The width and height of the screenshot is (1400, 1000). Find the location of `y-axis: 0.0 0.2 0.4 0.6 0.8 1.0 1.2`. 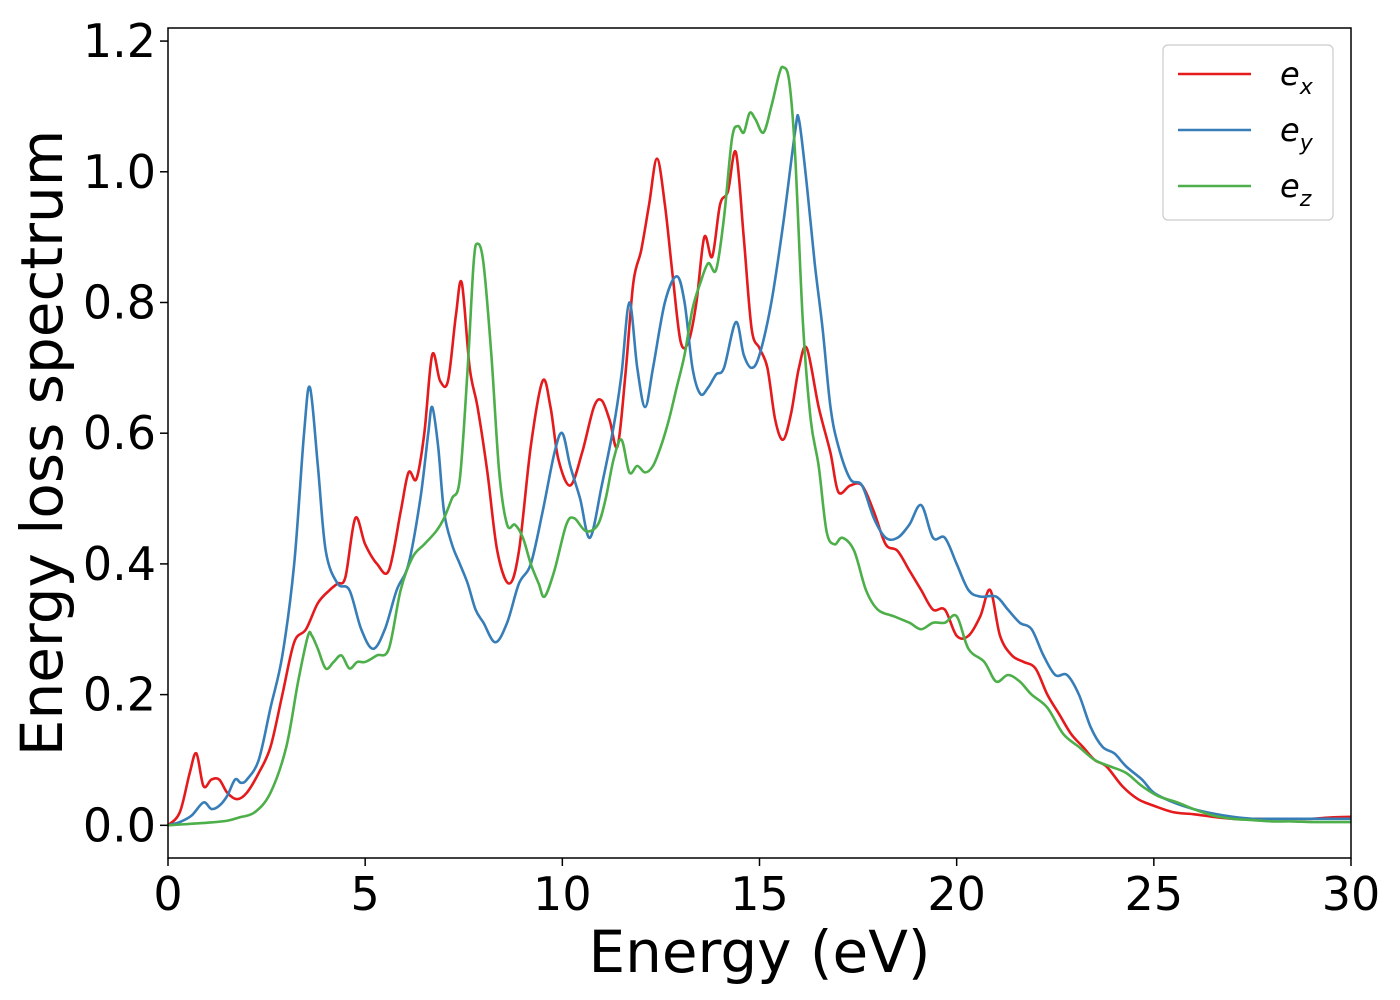

y-axis: 0.0 0.2 0.4 0.6 0.8 1.0 1.2 is located at coordinates (125, 433).